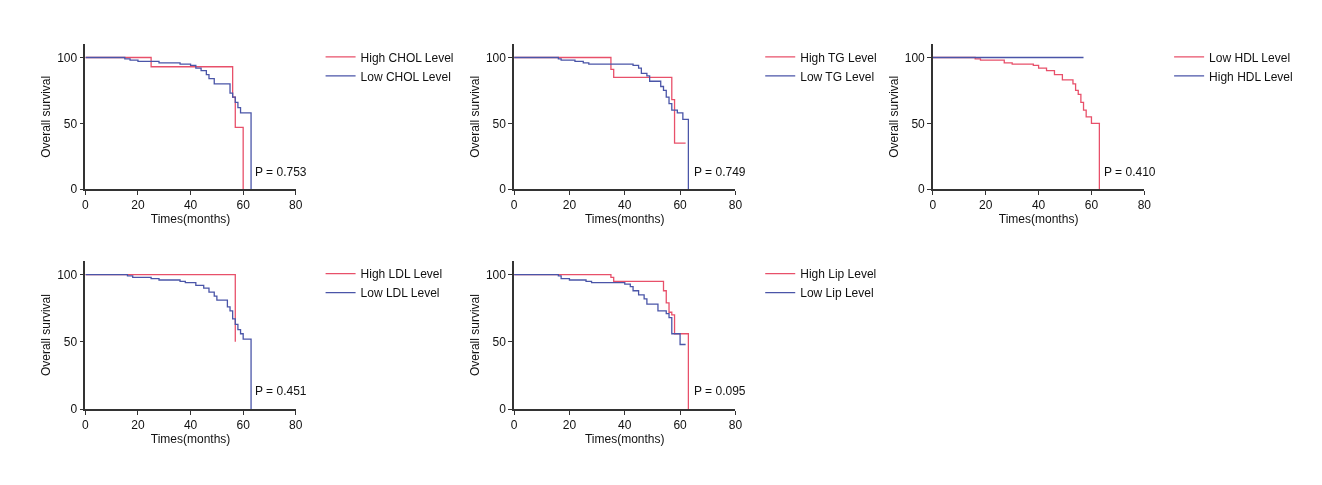 The image size is (1322, 485). What do you see at coordinates (407, 57) in the screenshot?
I see `legend-label: High CHOL Level` at bounding box center [407, 57].